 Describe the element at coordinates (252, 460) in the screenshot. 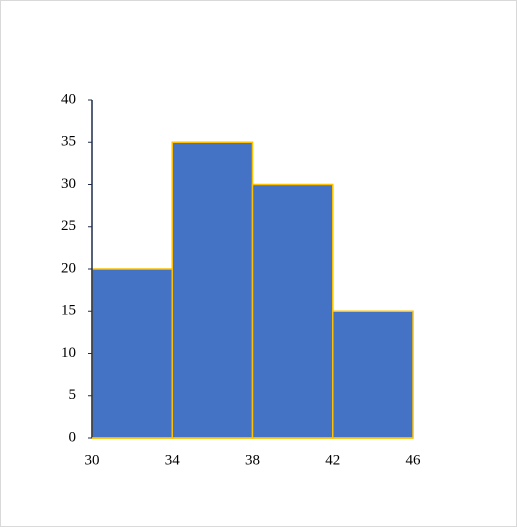

I see `x-tick-label: 38` at that location.